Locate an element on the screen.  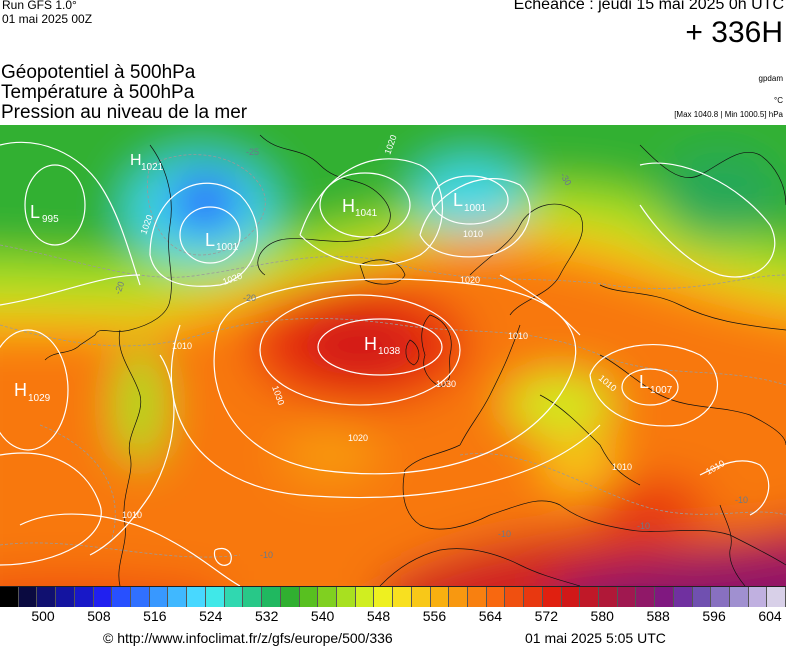
temp-label-2: -25 is located at coordinates (252, 152).